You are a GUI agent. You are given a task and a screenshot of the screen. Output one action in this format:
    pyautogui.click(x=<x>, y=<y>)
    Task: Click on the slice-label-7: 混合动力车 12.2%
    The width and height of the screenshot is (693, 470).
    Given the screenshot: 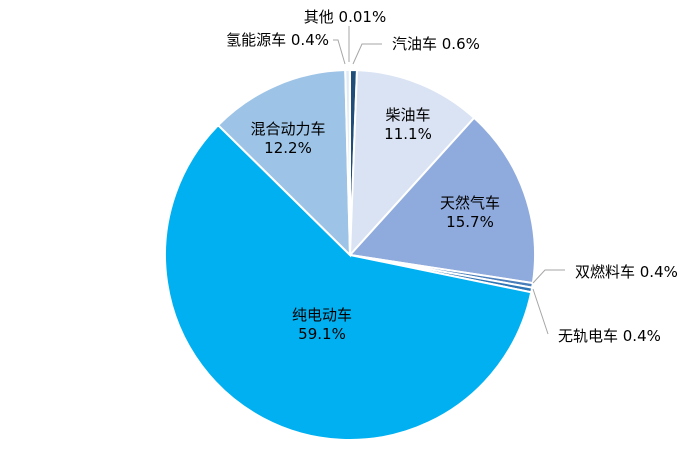 What is the action you would take?
    pyautogui.click(x=287, y=138)
    